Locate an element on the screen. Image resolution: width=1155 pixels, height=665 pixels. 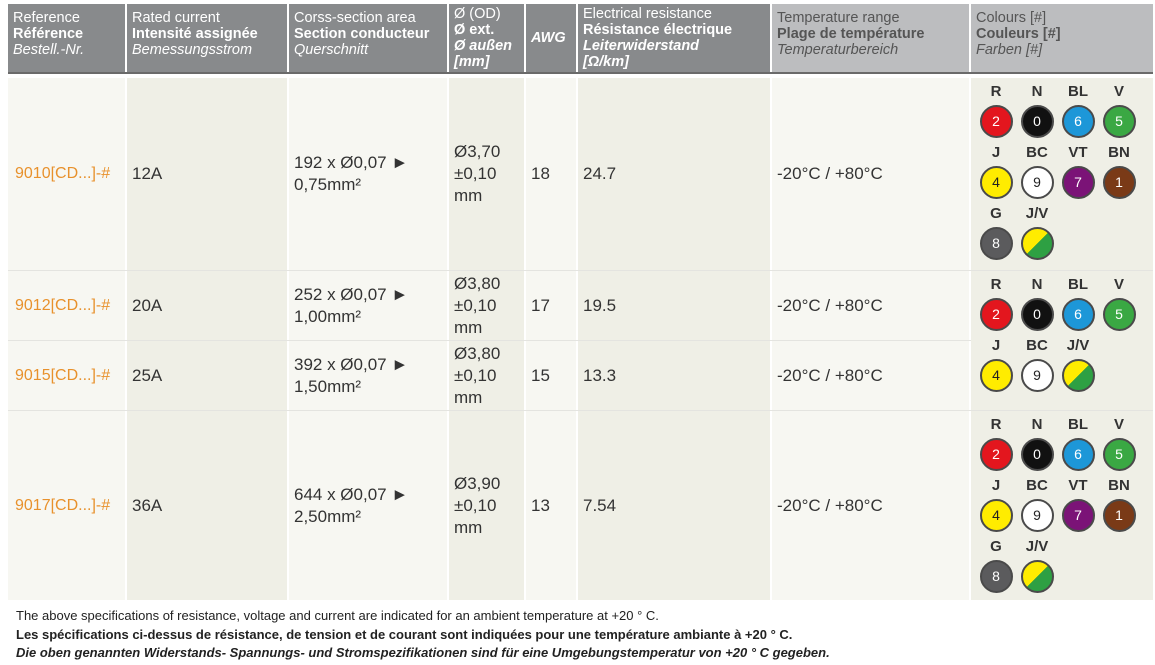
od-value: Ø3,90 is located at coordinates (477, 483).